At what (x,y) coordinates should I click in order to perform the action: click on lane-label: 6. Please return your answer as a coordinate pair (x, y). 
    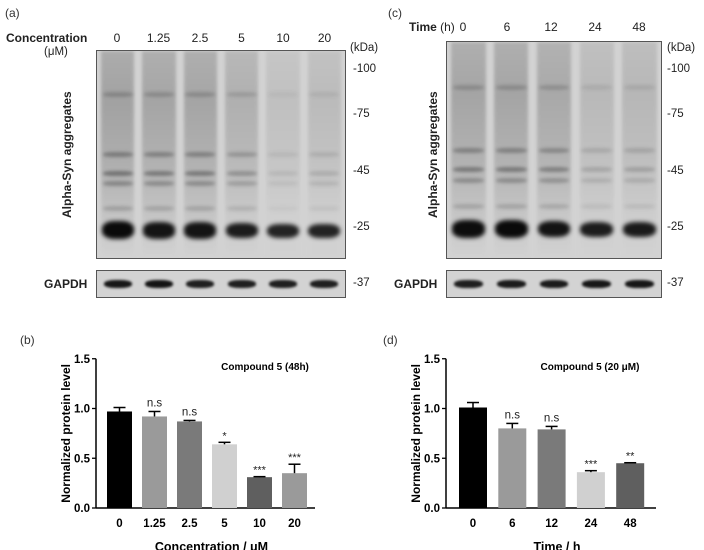
    Looking at the image, I should click on (507, 27).